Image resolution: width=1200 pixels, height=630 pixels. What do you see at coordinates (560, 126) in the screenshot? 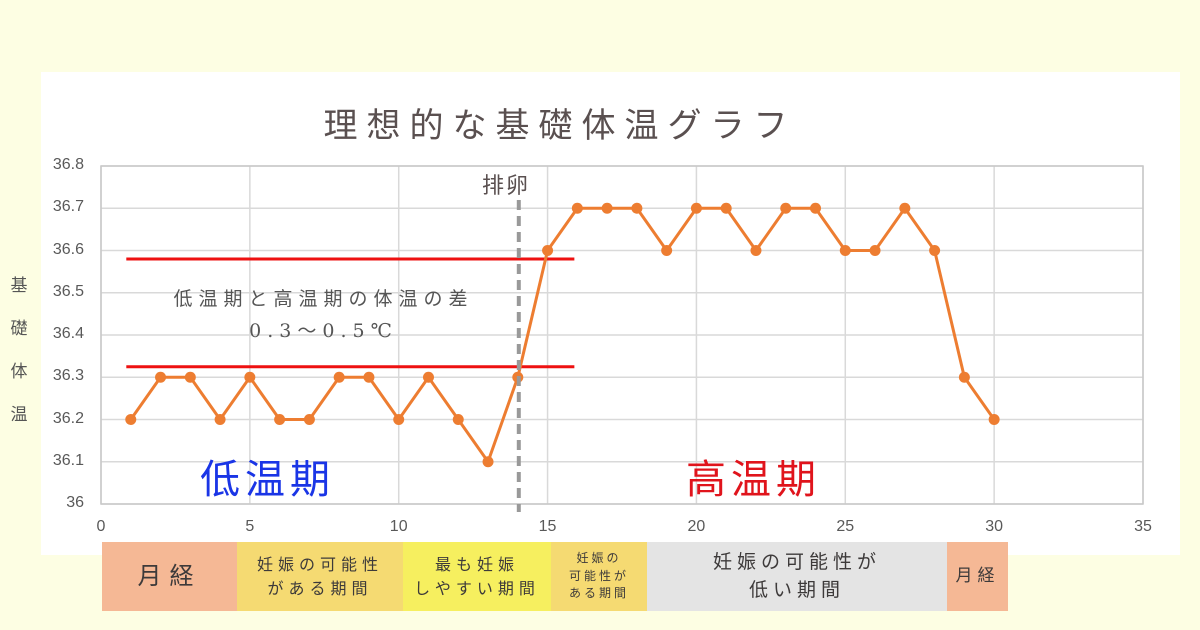
I see `chart-title: 理想的な基礎体温グラフ` at bounding box center [560, 126].